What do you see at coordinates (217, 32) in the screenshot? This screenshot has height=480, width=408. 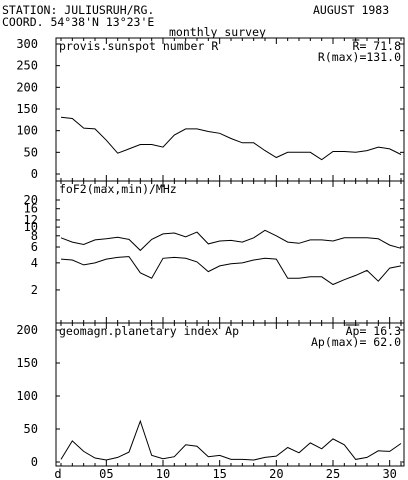 I see `survey-label: monthly survey` at bounding box center [217, 32].